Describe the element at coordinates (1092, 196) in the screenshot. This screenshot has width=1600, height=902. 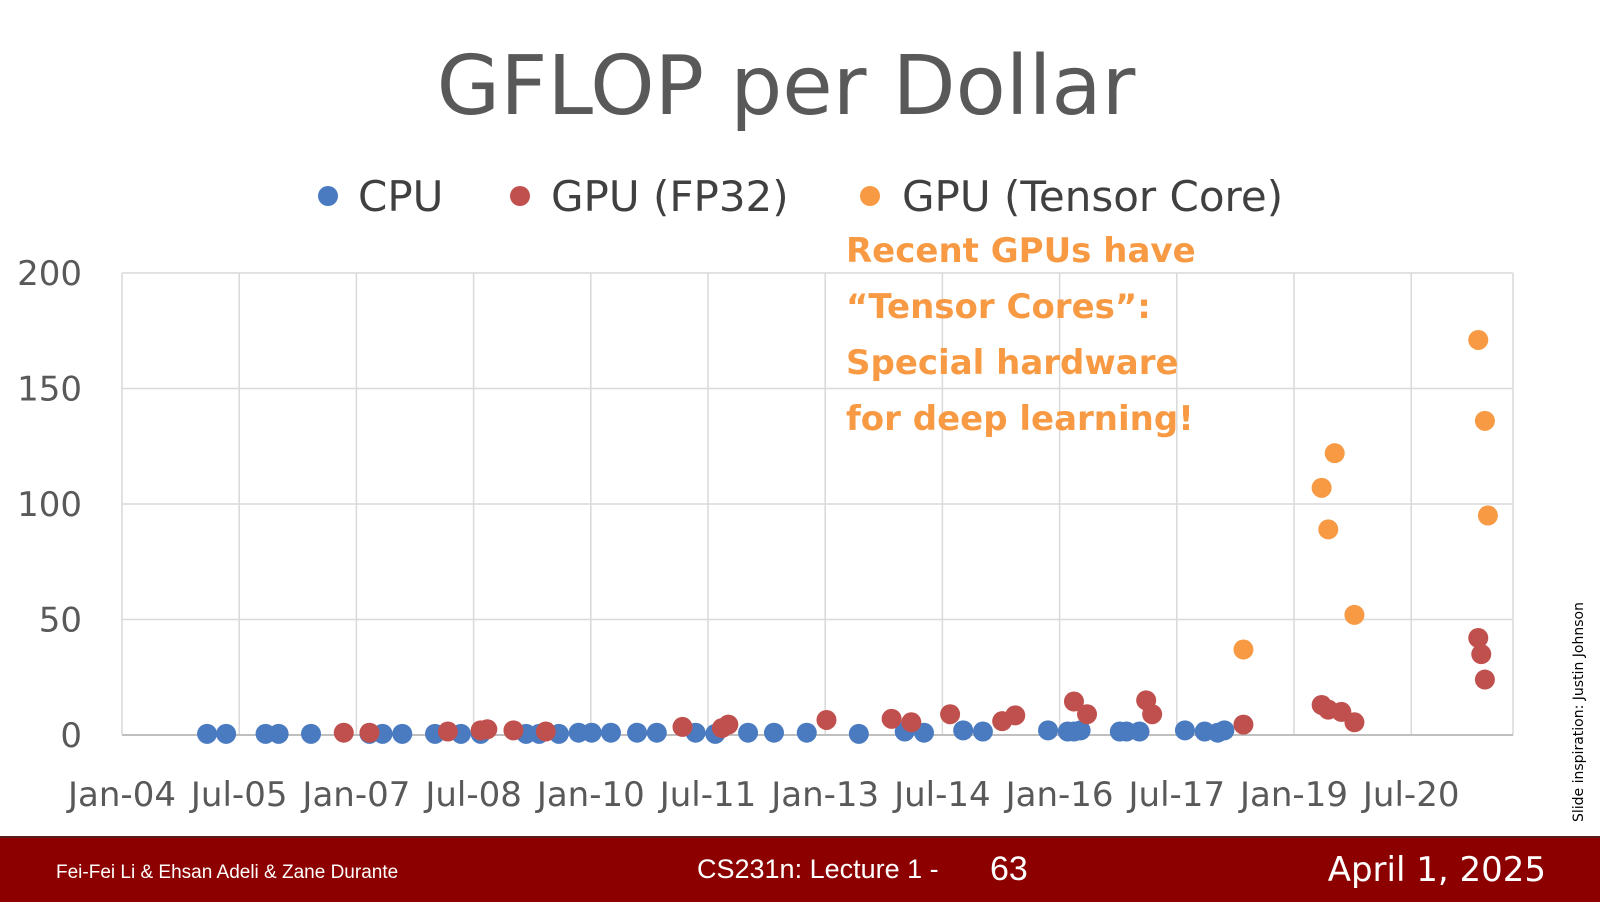
I see `legend-label-gpu-tensor: GPU (Tensor Core)` at that location.